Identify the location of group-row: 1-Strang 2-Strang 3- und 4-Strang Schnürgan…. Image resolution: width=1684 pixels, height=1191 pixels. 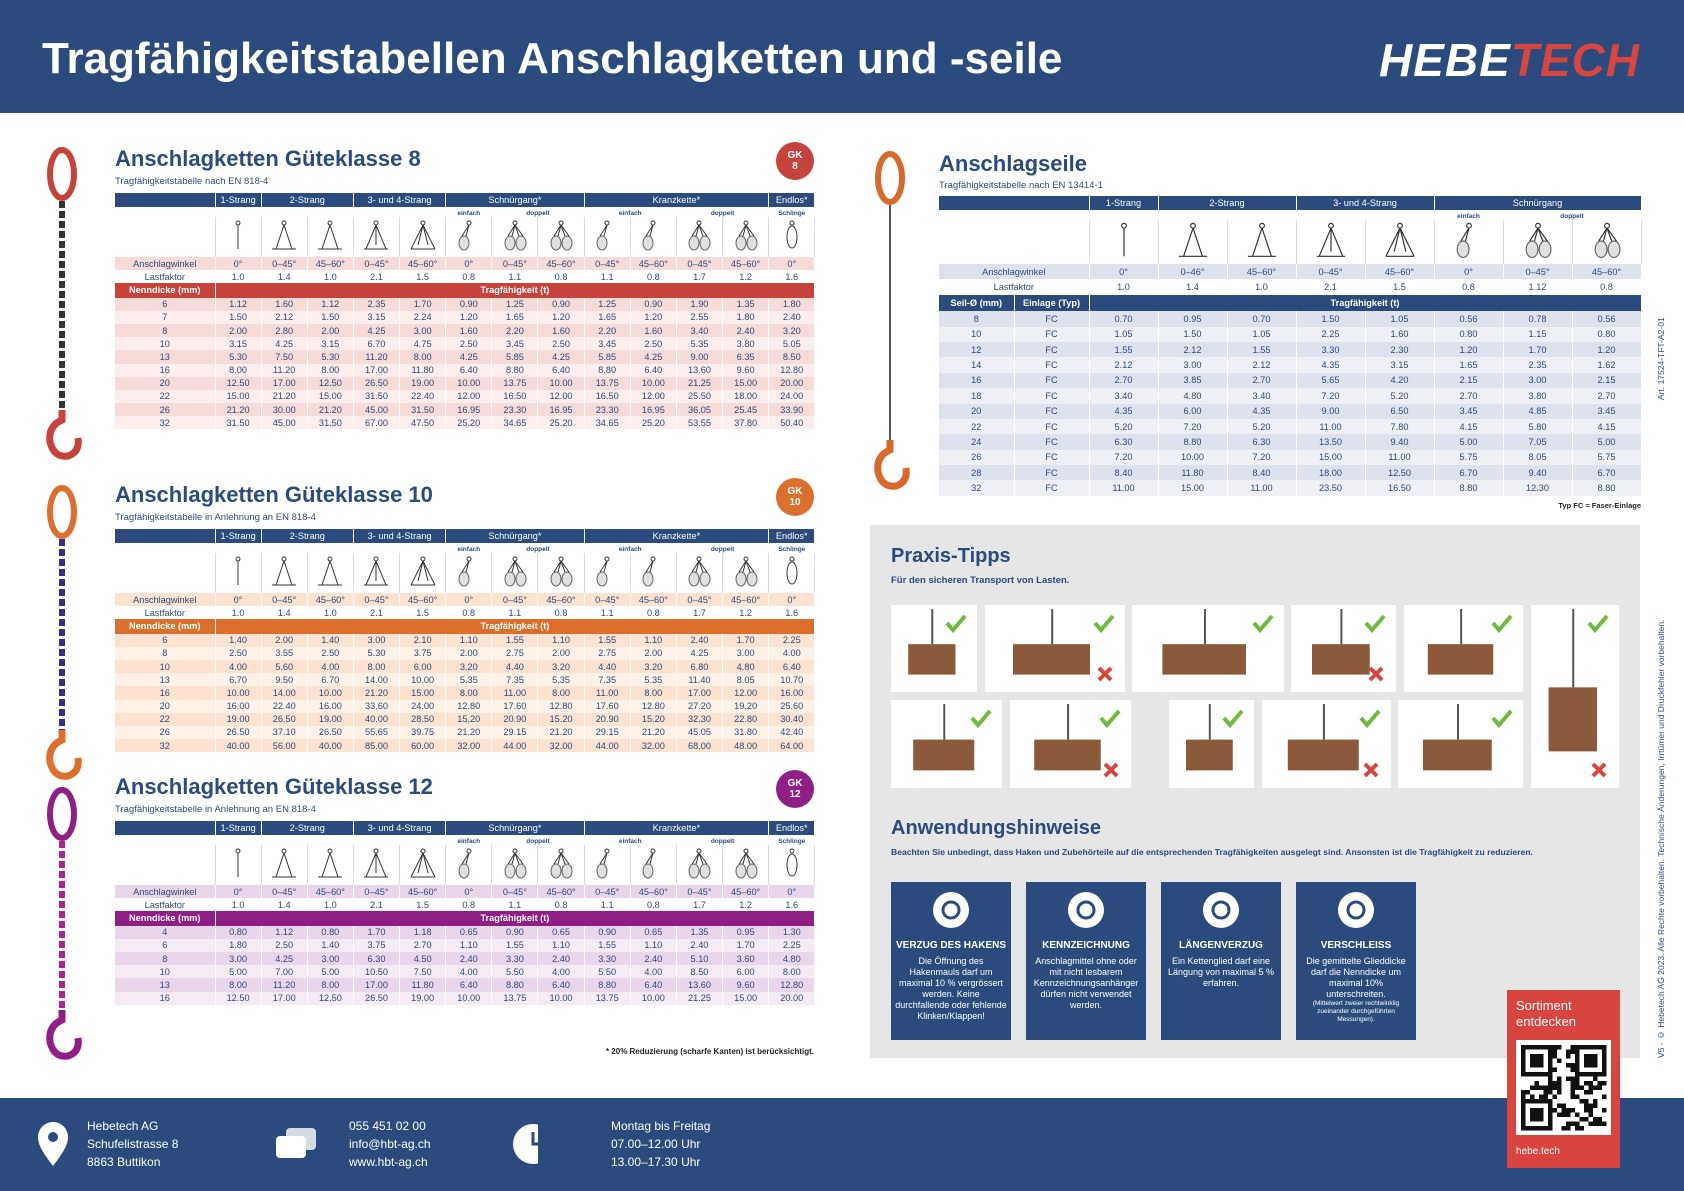
(465, 200).